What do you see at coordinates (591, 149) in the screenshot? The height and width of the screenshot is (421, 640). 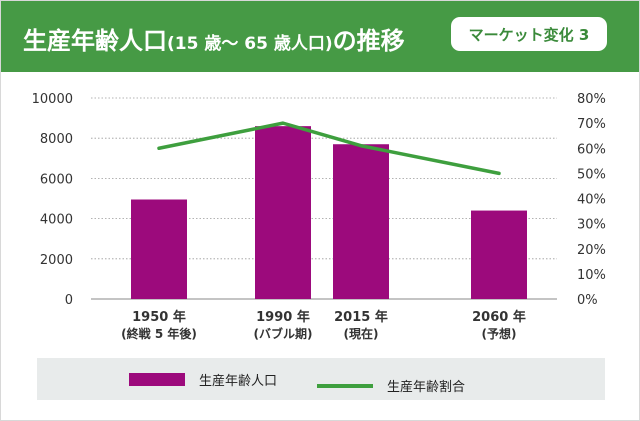 I see `y-right-tick-label: 60%` at bounding box center [591, 149].